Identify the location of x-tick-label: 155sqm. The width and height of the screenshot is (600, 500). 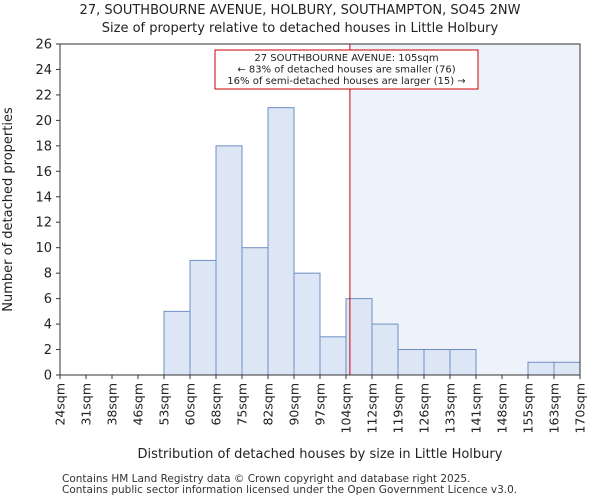
(528, 408).